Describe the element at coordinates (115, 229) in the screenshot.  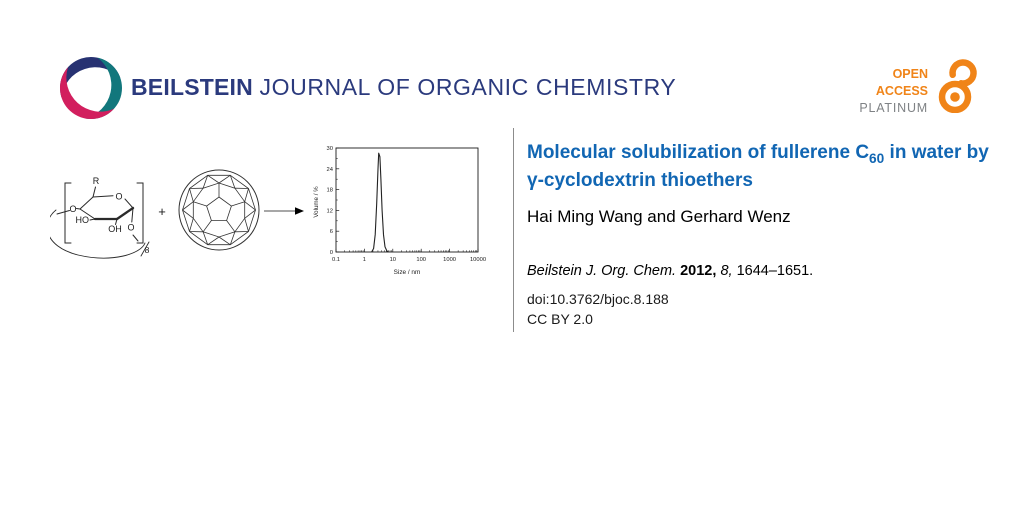
I see `label-hydroxyl-bottom: OH` at that location.